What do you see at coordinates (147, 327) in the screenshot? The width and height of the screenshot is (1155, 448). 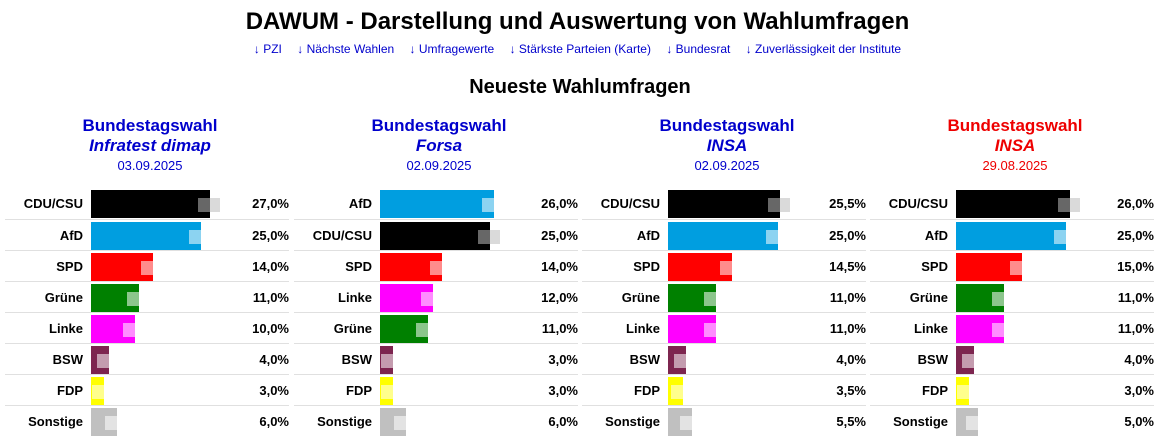 I see `result-row: Linke 10,0%` at bounding box center [147, 327].